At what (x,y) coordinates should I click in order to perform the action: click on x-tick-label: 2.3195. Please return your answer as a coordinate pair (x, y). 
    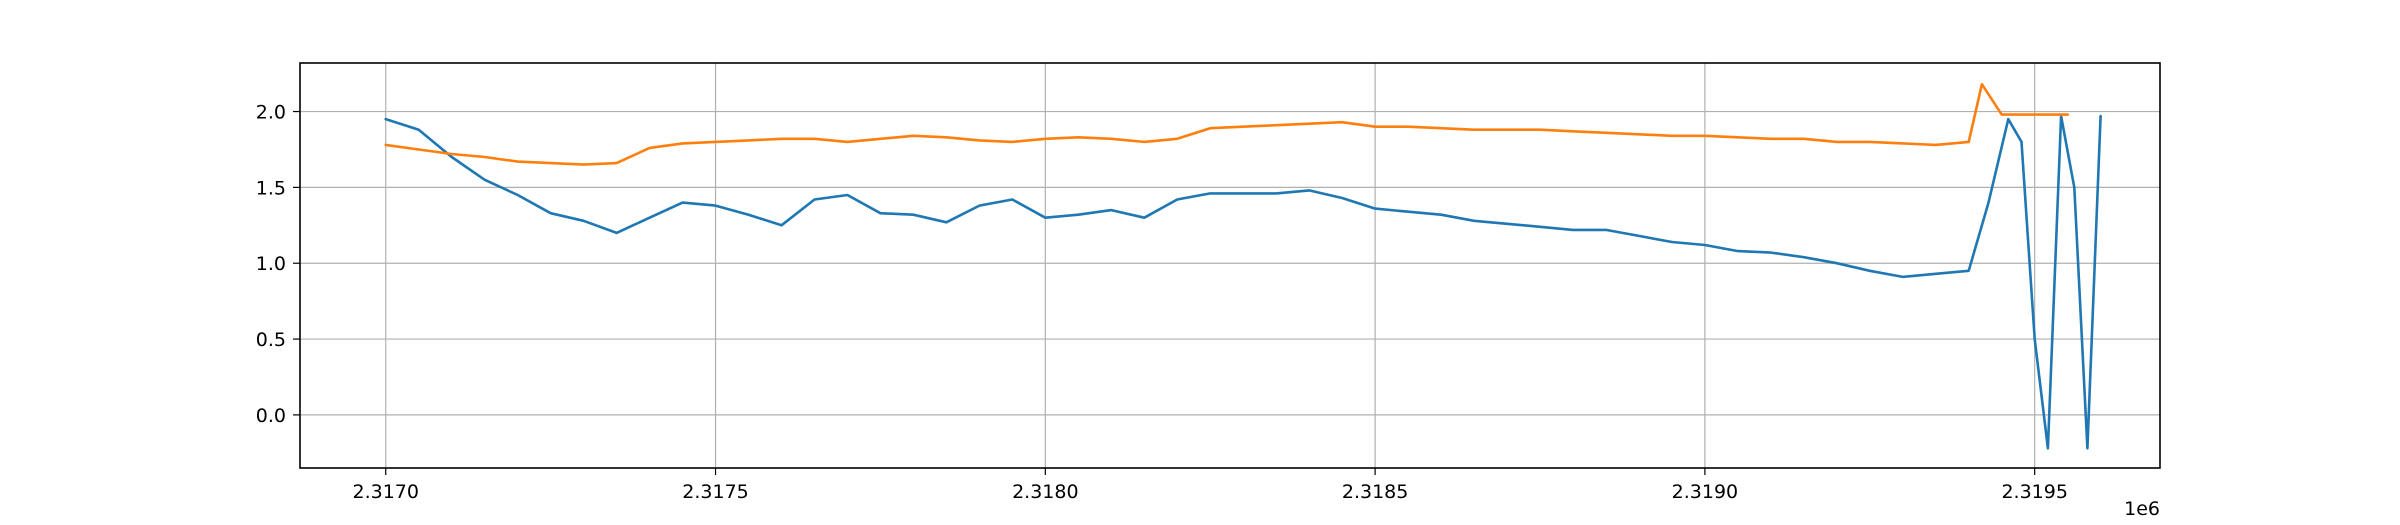
    Looking at the image, I should click on (2034, 492).